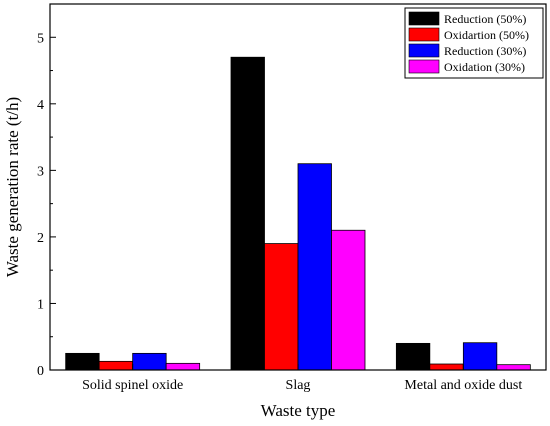 This screenshot has width=550, height=426. Describe the element at coordinates (298, 410) in the screenshot. I see `x-axis-title: Waste type` at that location.